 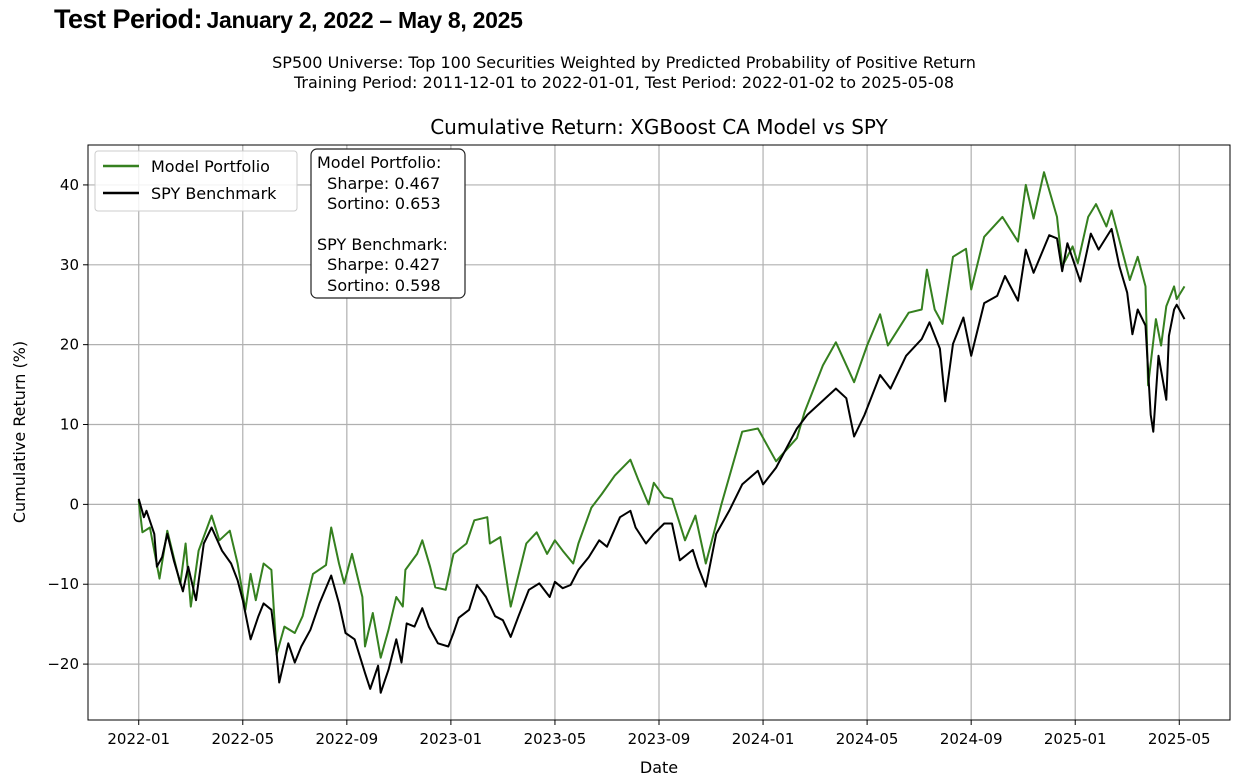 What do you see at coordinates (128, 19) in the screenshot?
I see `heading-label: Test Period:` at bounding box center [128, 19].